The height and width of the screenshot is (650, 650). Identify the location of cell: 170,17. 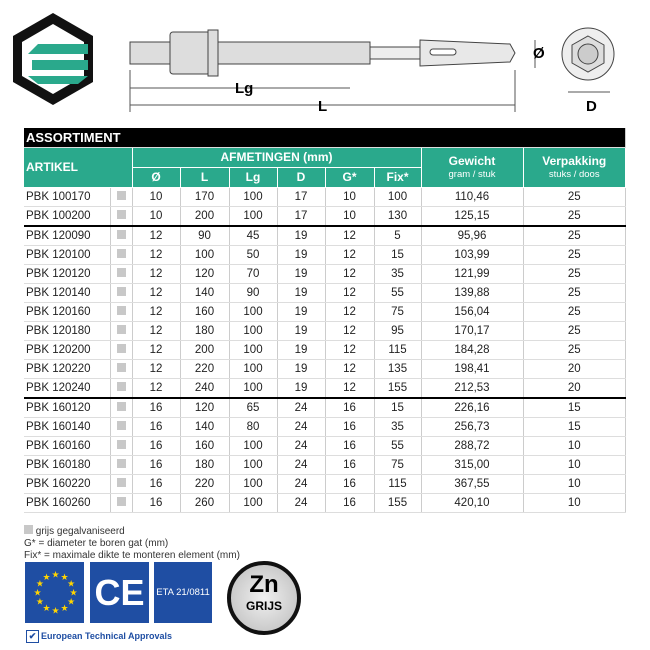
(472, 331).